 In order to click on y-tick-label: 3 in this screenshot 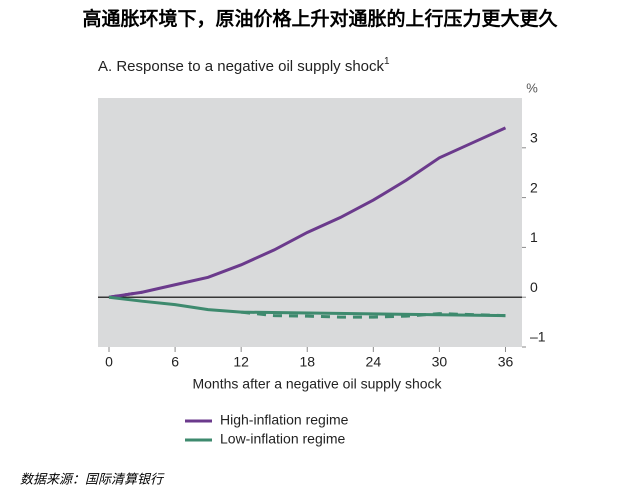, I will do `click(534, 138)`.